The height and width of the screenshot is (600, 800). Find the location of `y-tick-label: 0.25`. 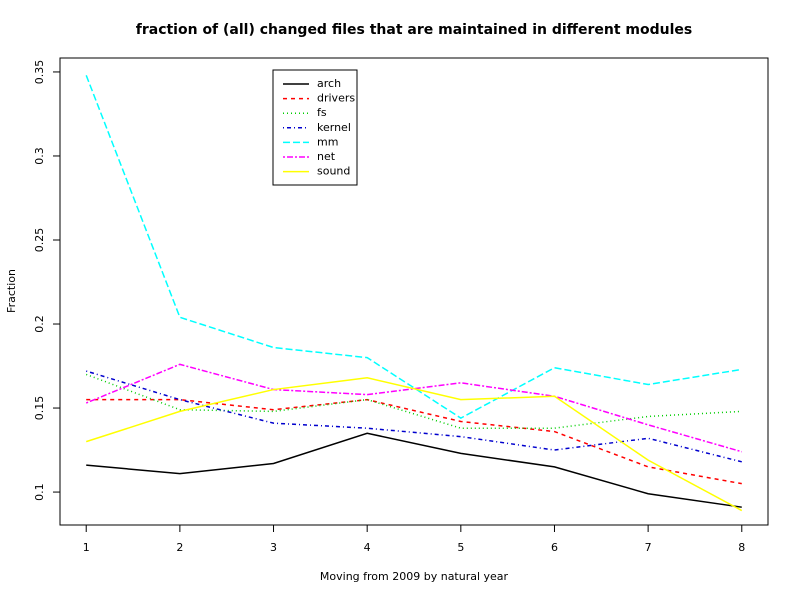

y-tick-label: 0.25 is located at coordinates (39, 240).